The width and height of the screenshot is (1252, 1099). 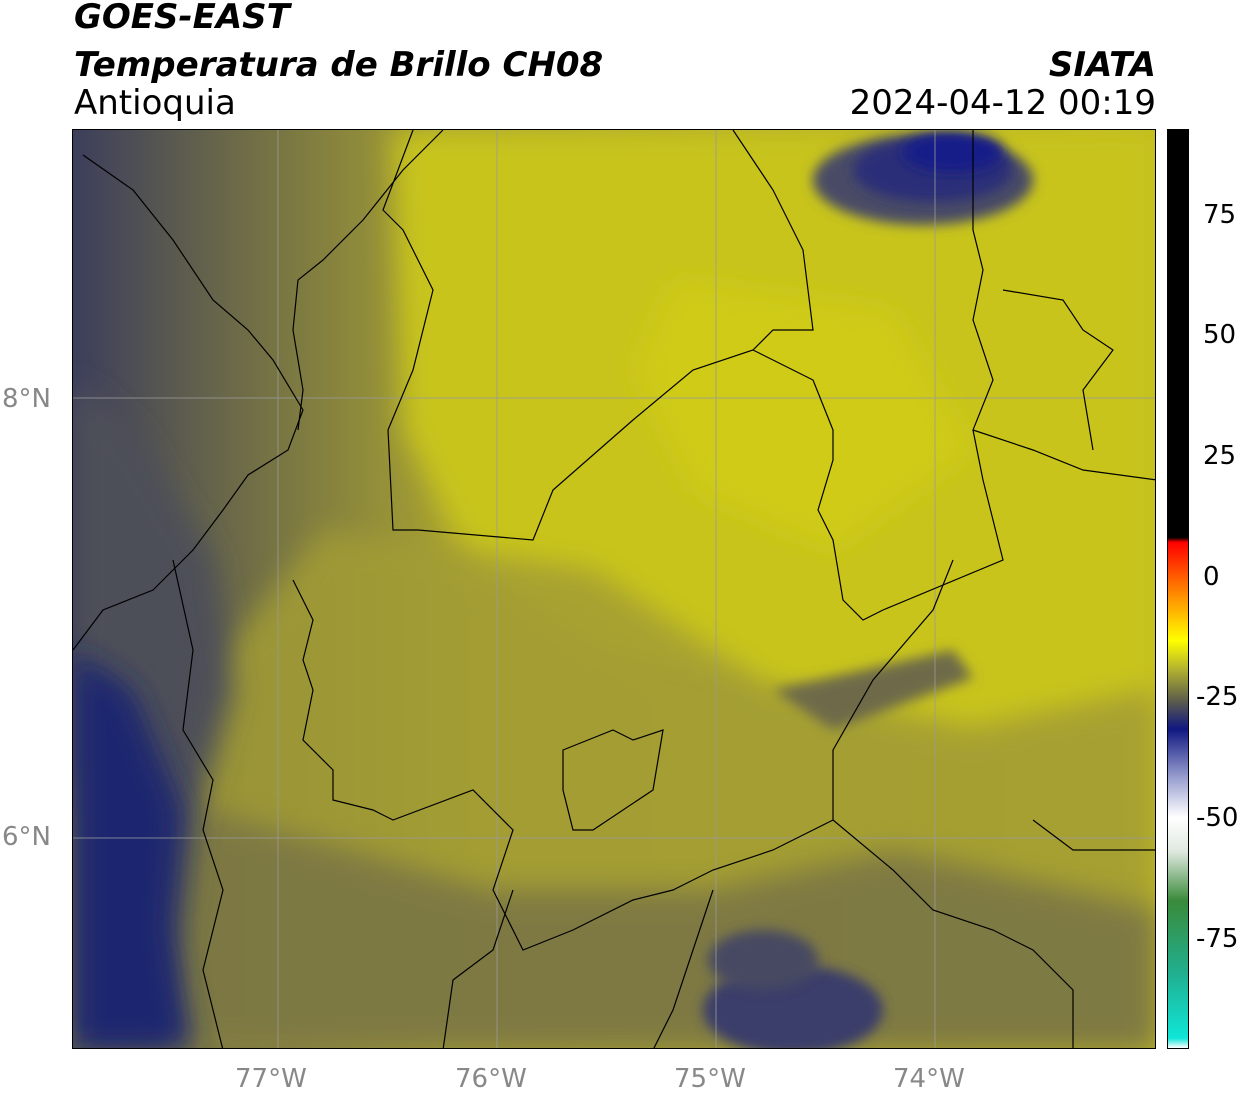 I want to click on lat-label-8n: 8°N, so click(x=26, y=399).